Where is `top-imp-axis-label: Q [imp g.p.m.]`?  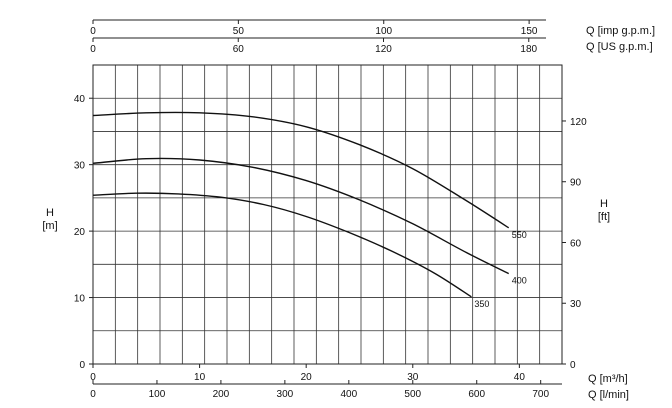 top-imp-axis-label: Q [imp g.p.m.] is located at coordinates (620, 31).